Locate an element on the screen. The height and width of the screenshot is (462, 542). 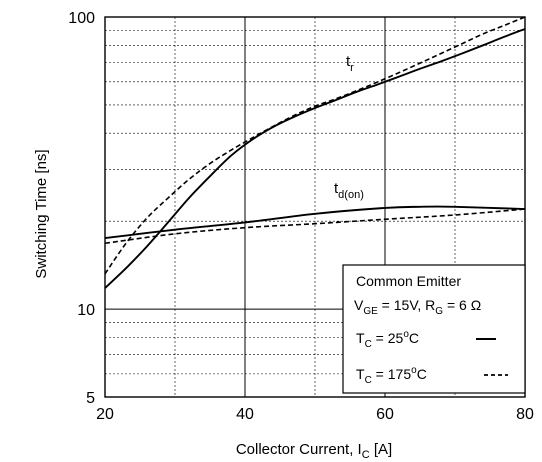
x-axis-title: Collector Current, IC [A] is located at coordinates (314, 451).